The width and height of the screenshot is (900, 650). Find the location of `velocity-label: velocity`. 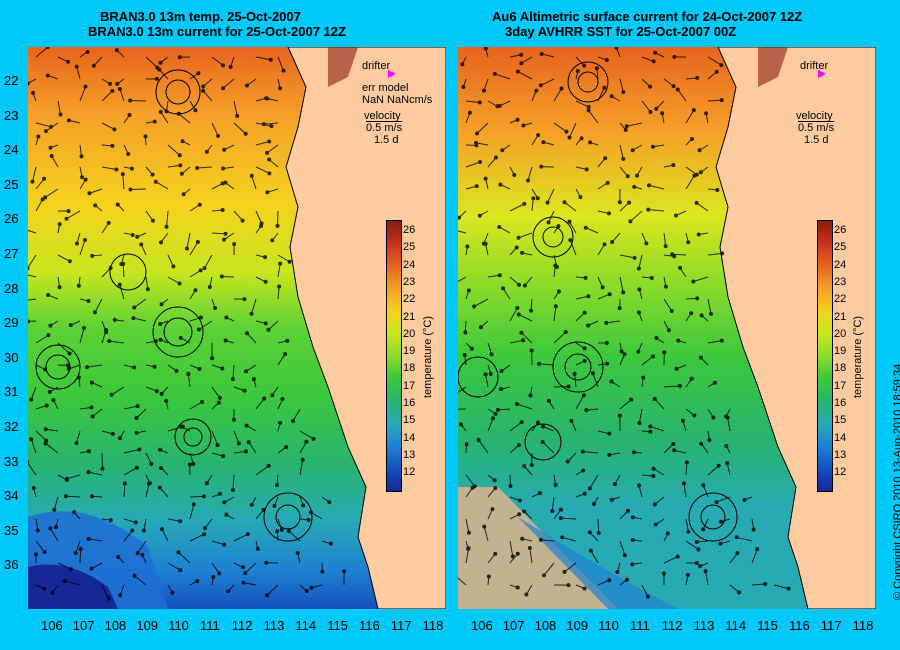

velocity-label: velocity is located at coordinates (382, 116).